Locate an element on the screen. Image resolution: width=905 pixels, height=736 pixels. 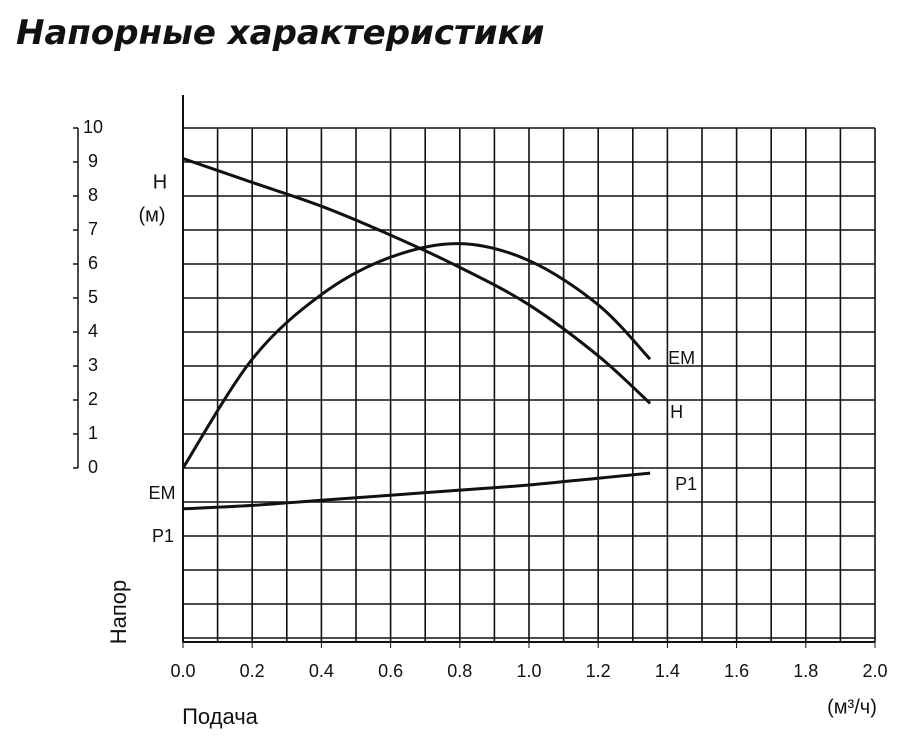
legend-label: P1 is located at coordinates (686, 484).